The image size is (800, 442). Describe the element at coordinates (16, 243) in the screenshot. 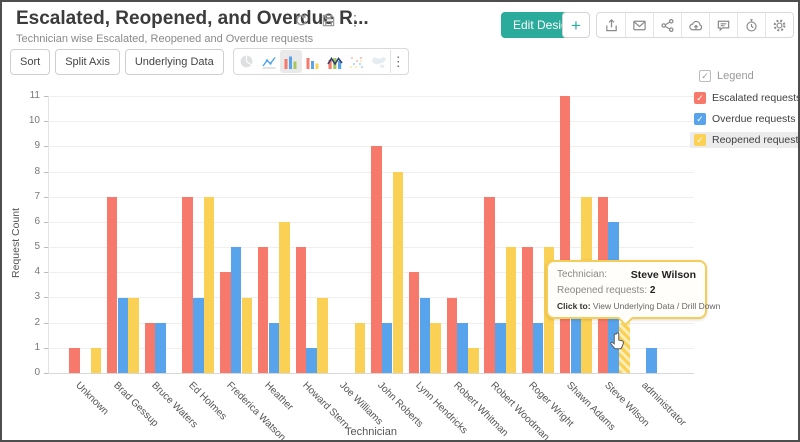

I see `y-axis-title: Request Count` at that location.